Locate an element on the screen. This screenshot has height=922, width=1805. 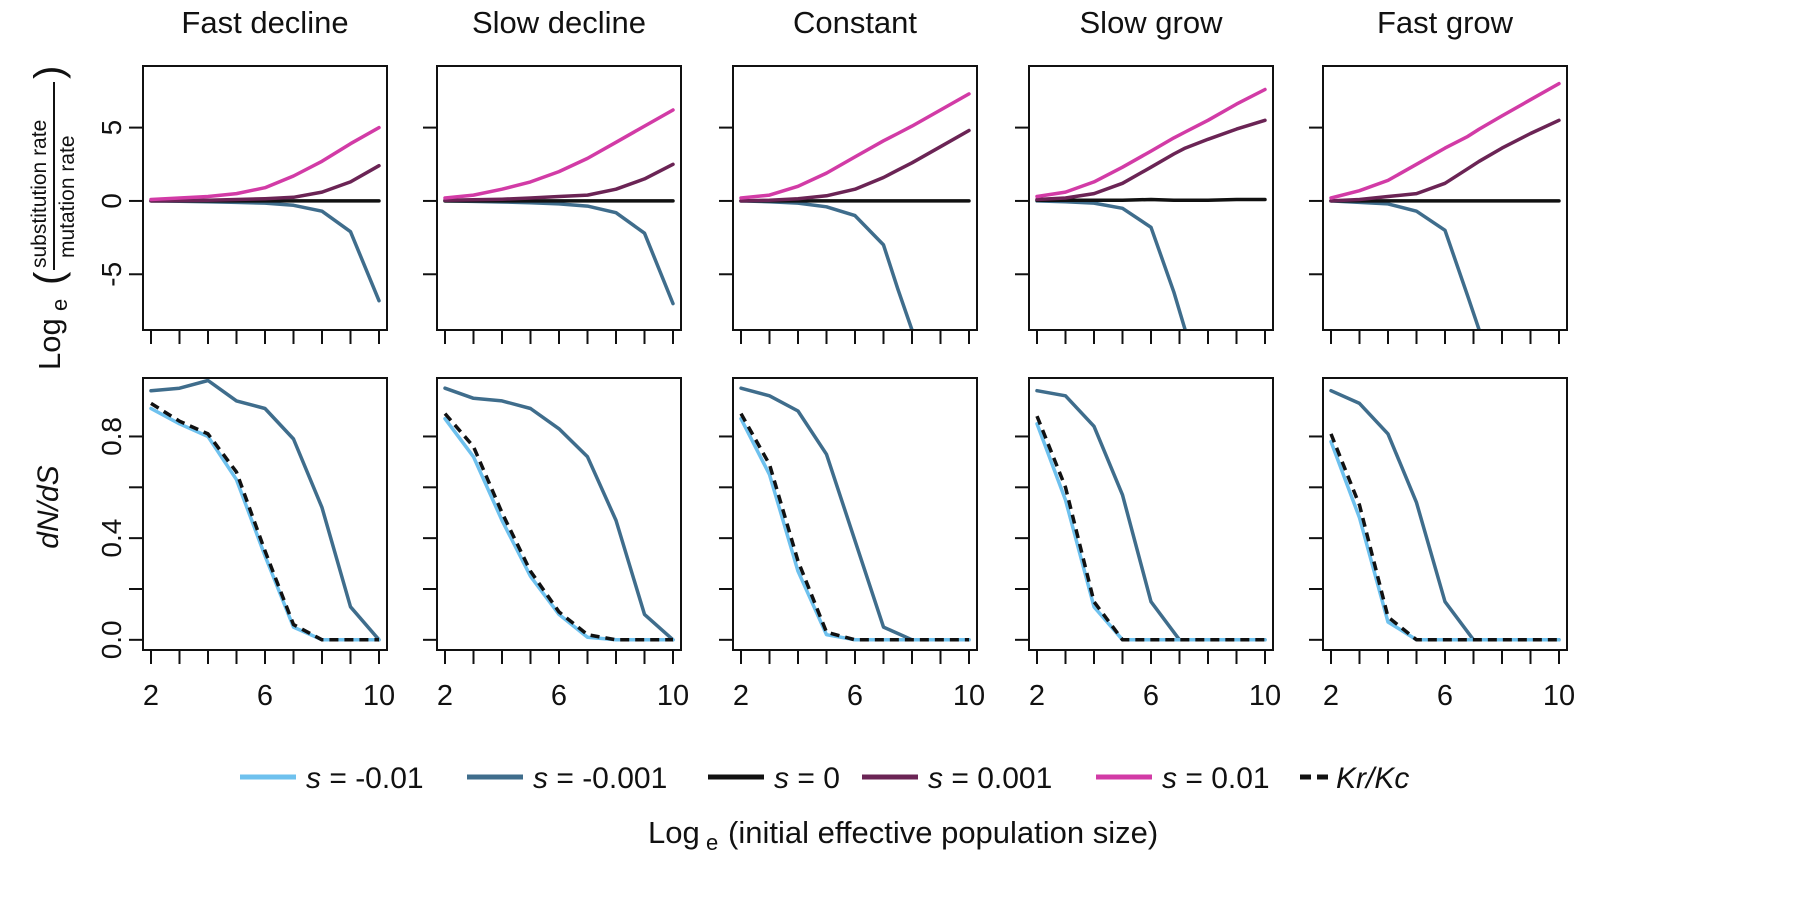
panel-dnds-4: 2 6 10 is located at coordinates (1148, 544).